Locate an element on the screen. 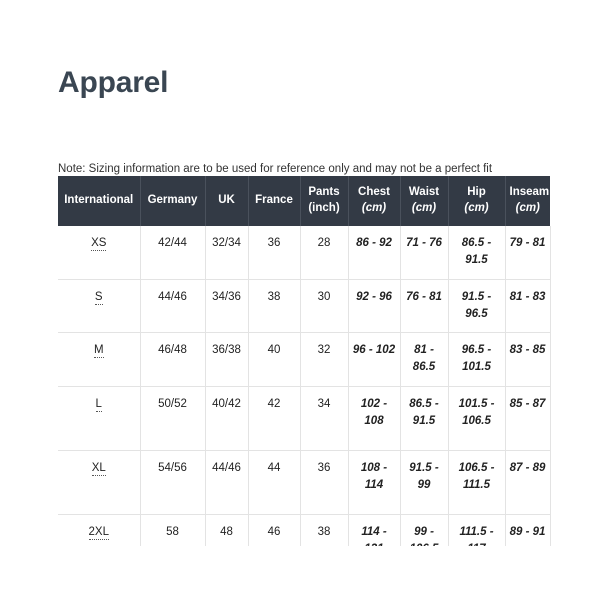  cell-pants-inch: 32 is located at coordinates (324, 359).